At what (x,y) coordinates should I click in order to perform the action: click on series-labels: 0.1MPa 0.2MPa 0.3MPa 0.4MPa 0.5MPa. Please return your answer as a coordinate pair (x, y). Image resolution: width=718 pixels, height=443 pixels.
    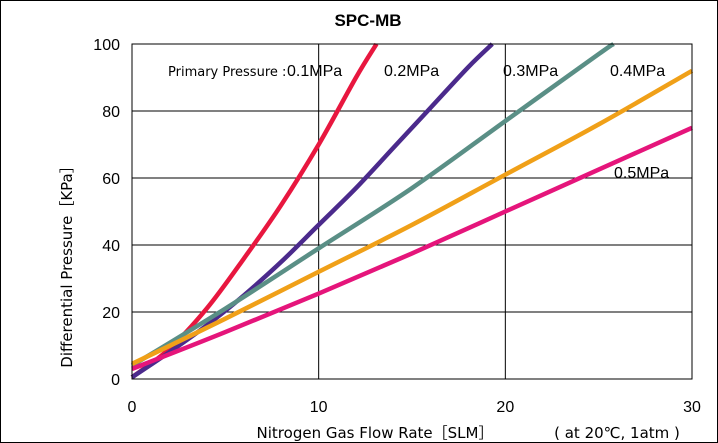
    Looking at the image, I should click on (478, 122).